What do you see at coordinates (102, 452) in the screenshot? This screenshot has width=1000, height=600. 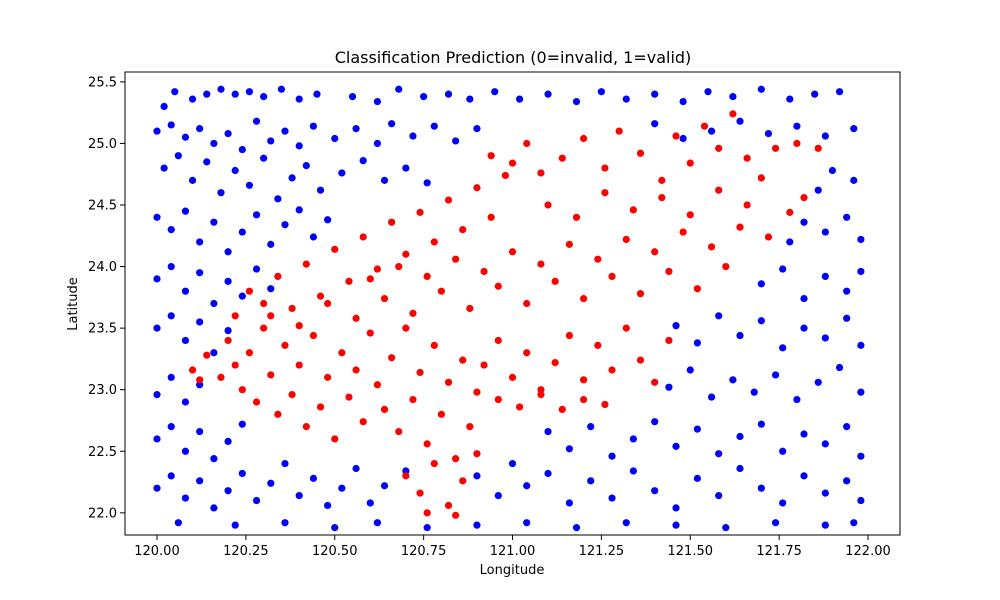 I see `y-tick-label-1: 22.5` at bounding box center [102, 452].